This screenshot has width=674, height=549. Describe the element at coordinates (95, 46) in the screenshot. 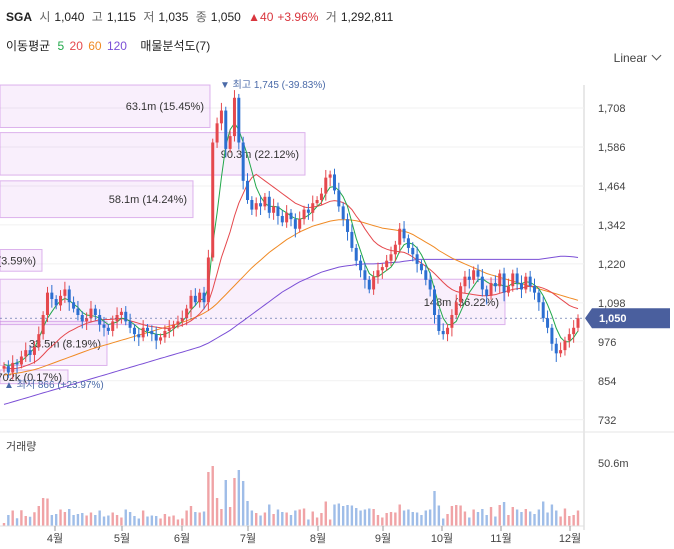

I see `ma-60: 60` at that location.